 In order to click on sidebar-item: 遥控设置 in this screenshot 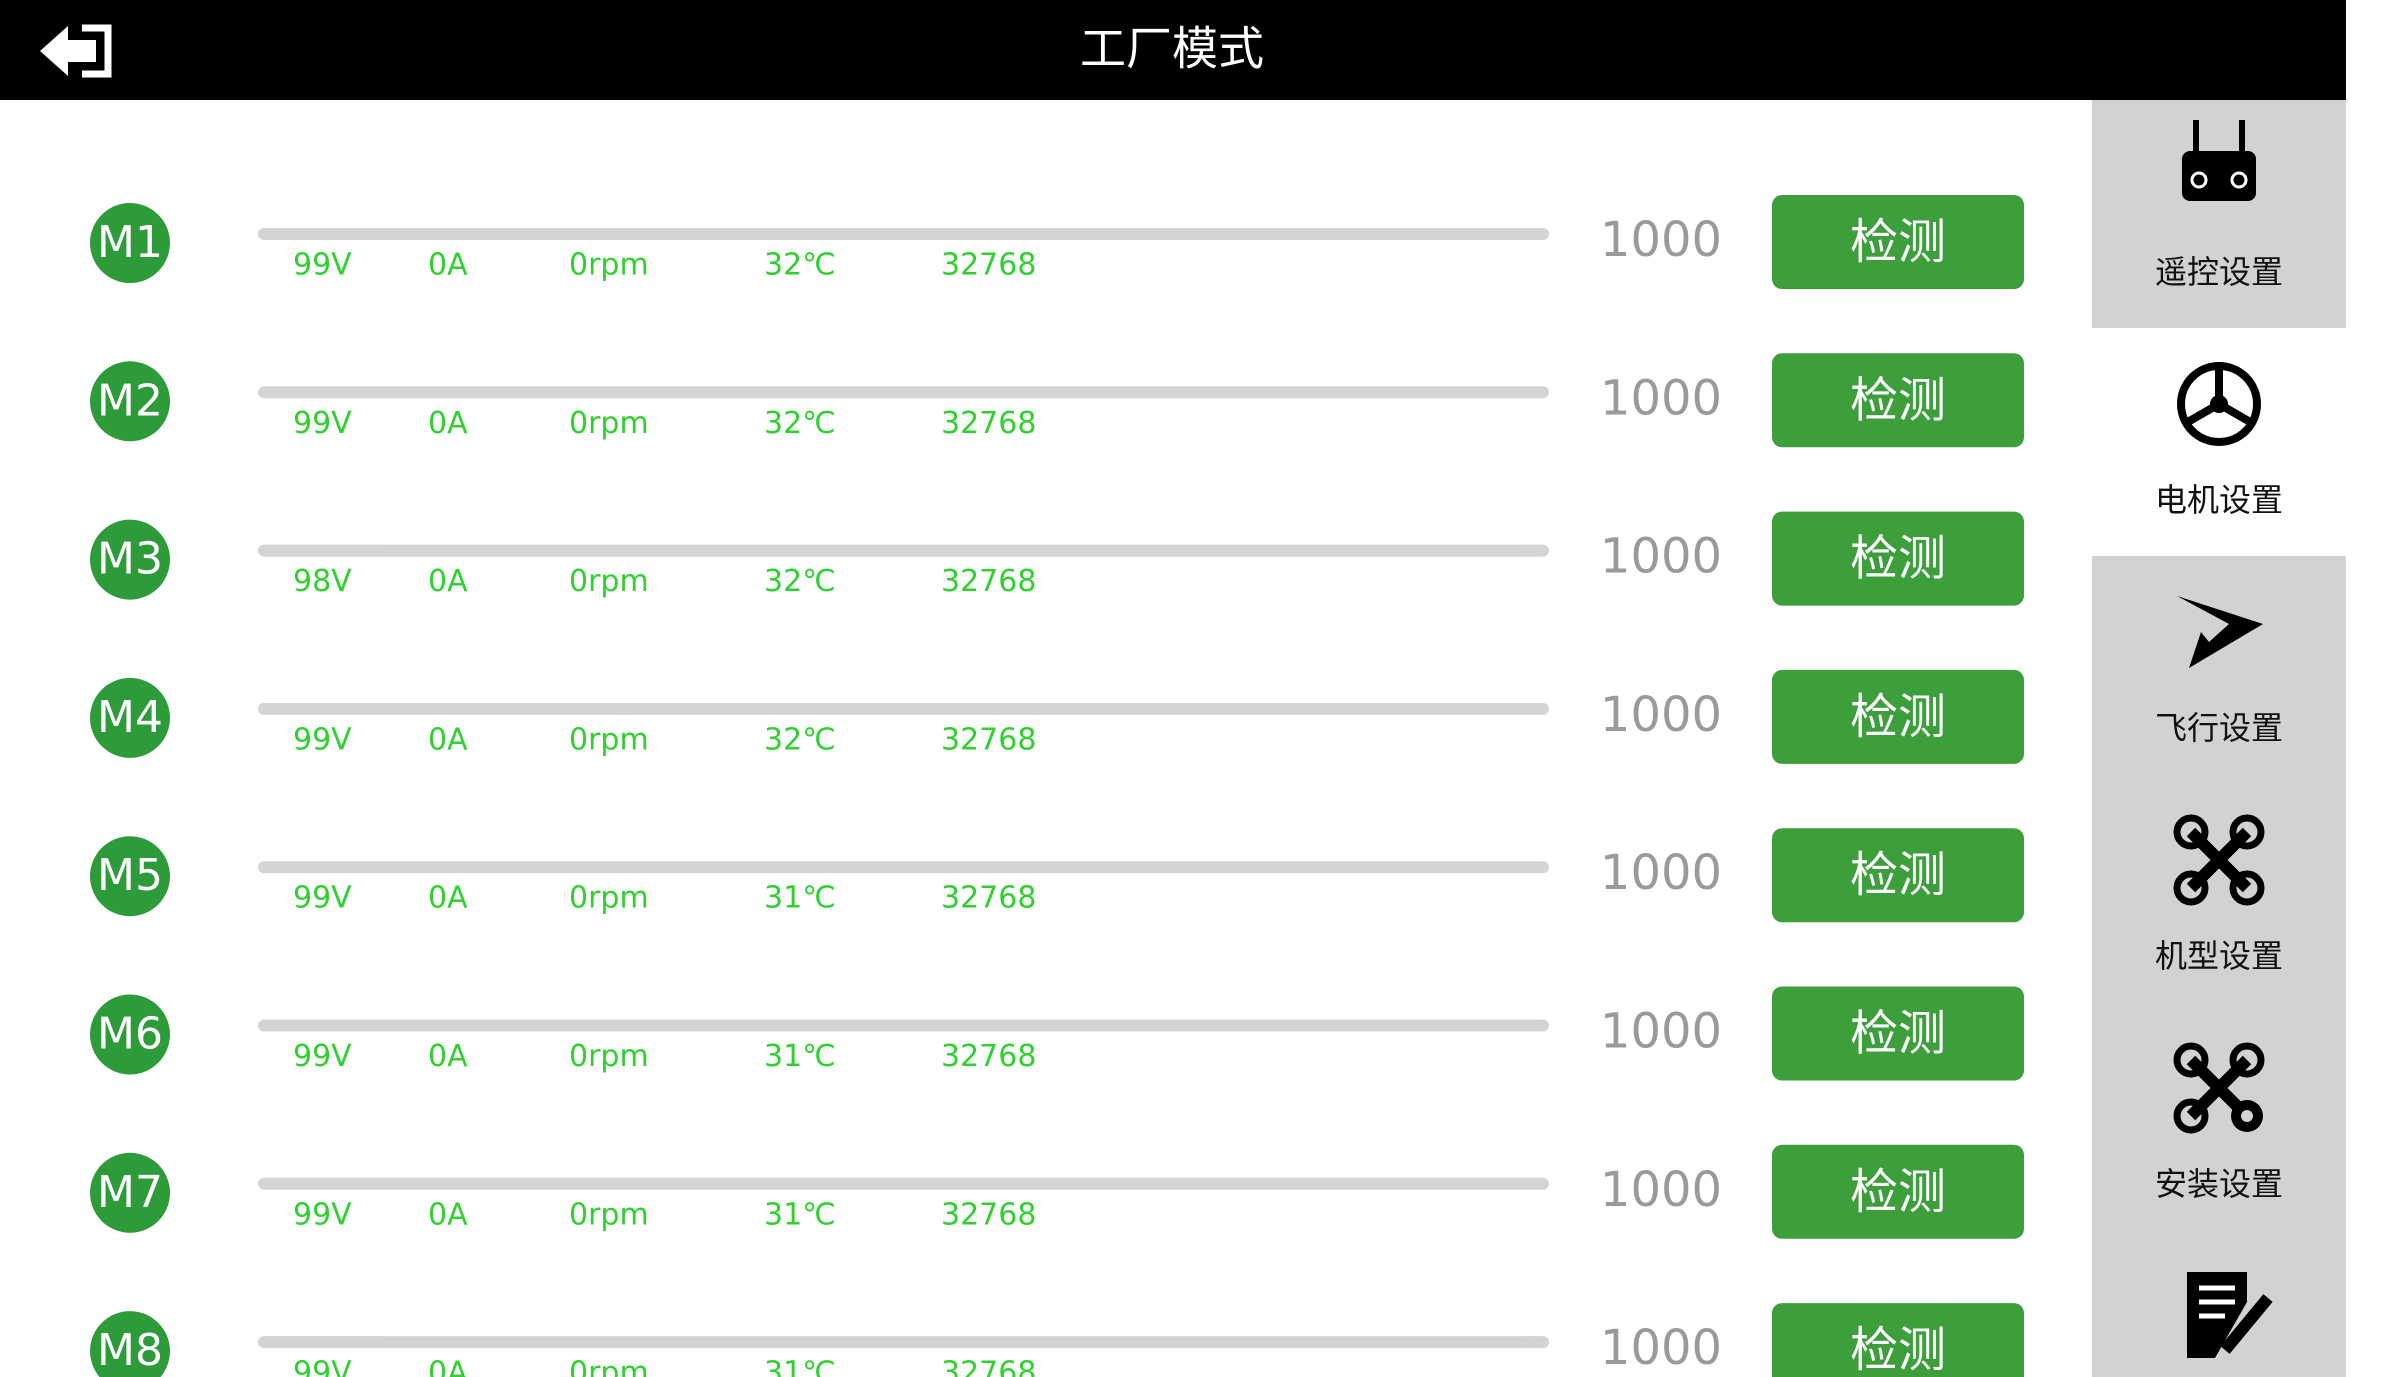, I will do `click(2219, 205)`.